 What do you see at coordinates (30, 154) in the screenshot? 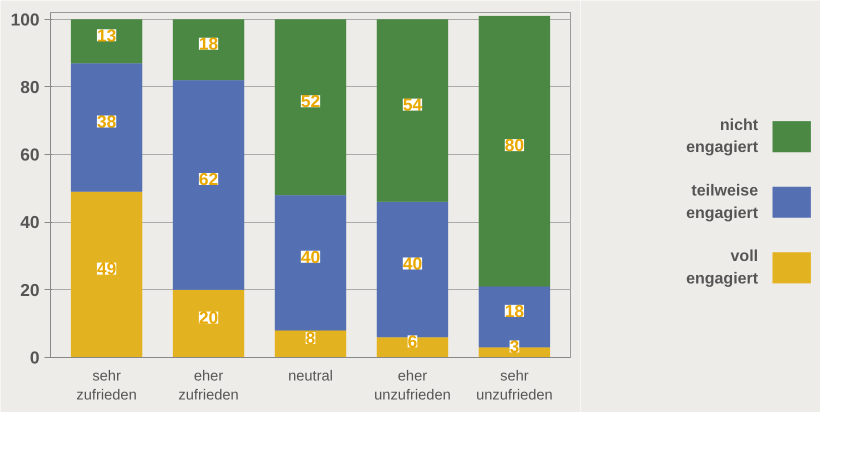
I see `y-tick-label: 60` at bounding box center [30, 154].